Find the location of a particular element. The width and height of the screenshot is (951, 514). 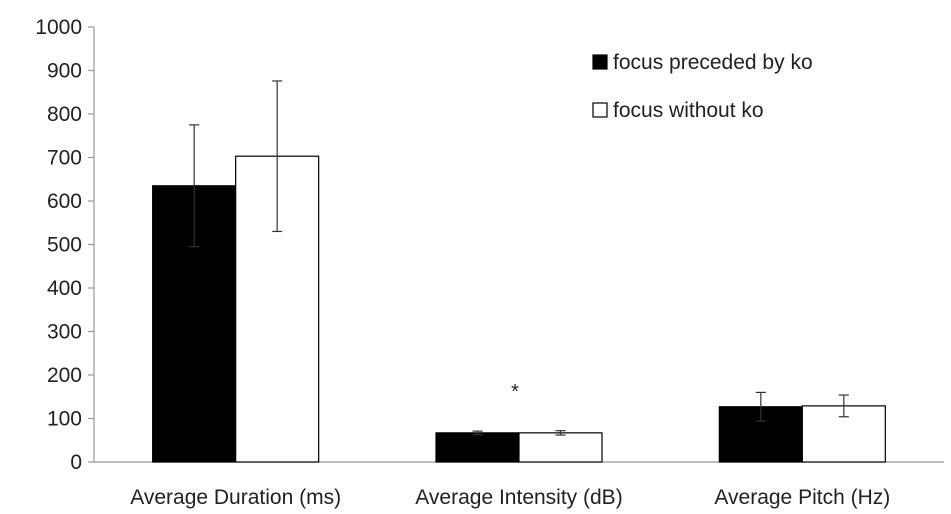

y-axis: 0 100 200 300 400 500 600 700 800 900 1000 is located at coordinates (65, 245).